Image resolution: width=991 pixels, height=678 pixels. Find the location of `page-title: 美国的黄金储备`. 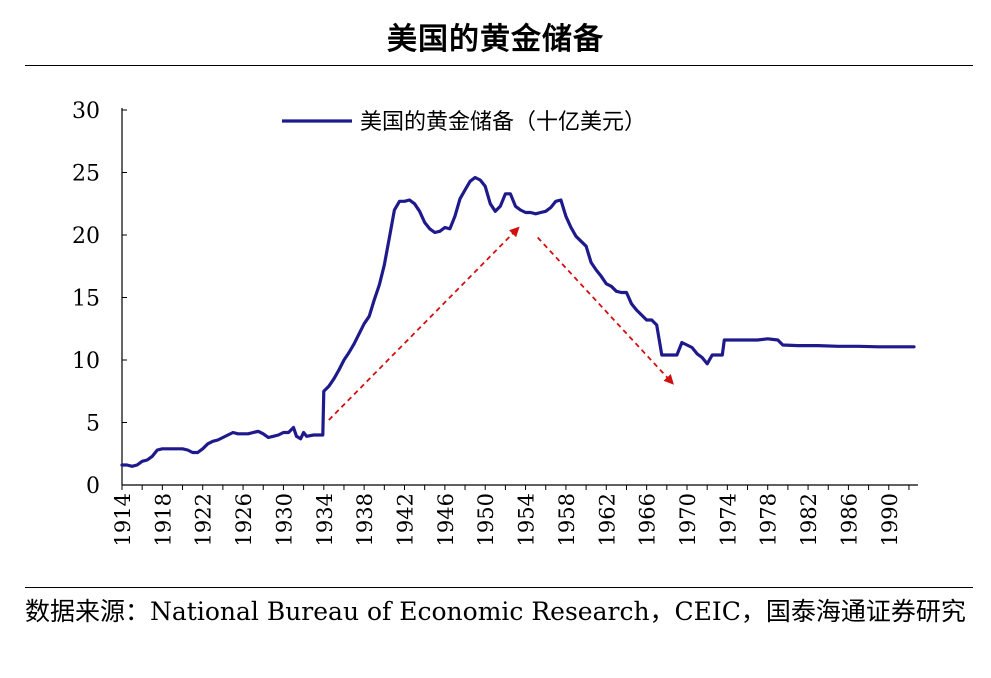

page-title: 美国的黄金储备 is located at coordinates (495, 39).